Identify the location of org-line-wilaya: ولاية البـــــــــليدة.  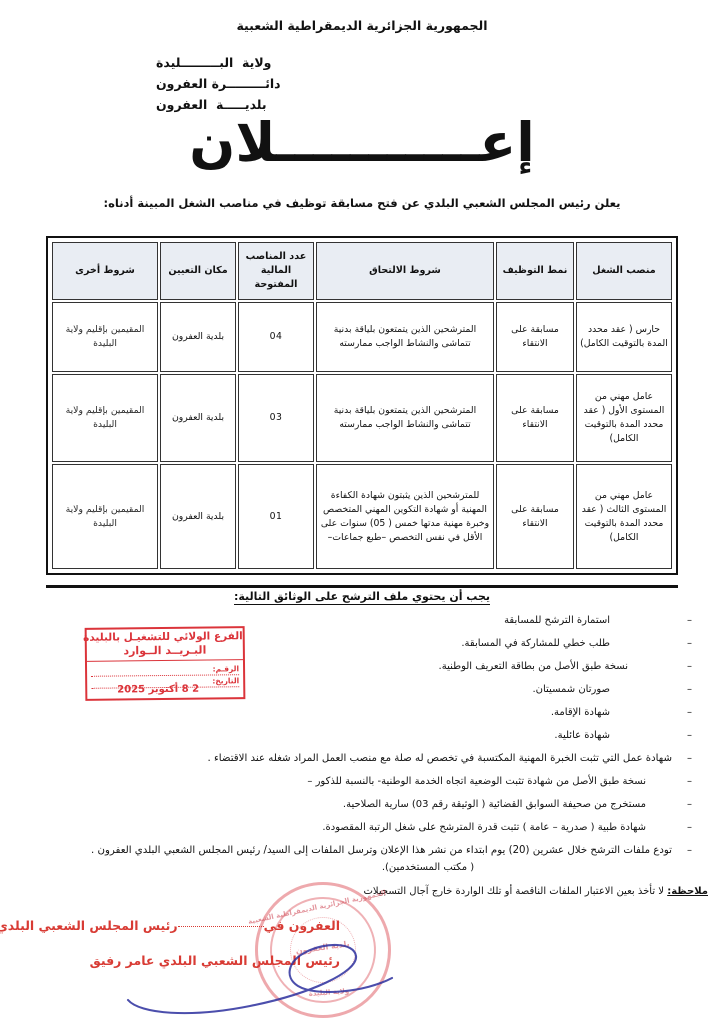
(214, 62).